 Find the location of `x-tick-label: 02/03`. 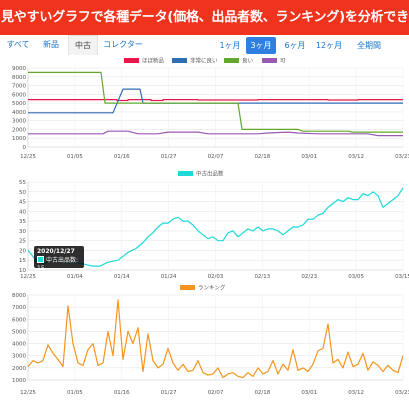

x-tick-label: 02/03 is located at coordinates (216, 277).